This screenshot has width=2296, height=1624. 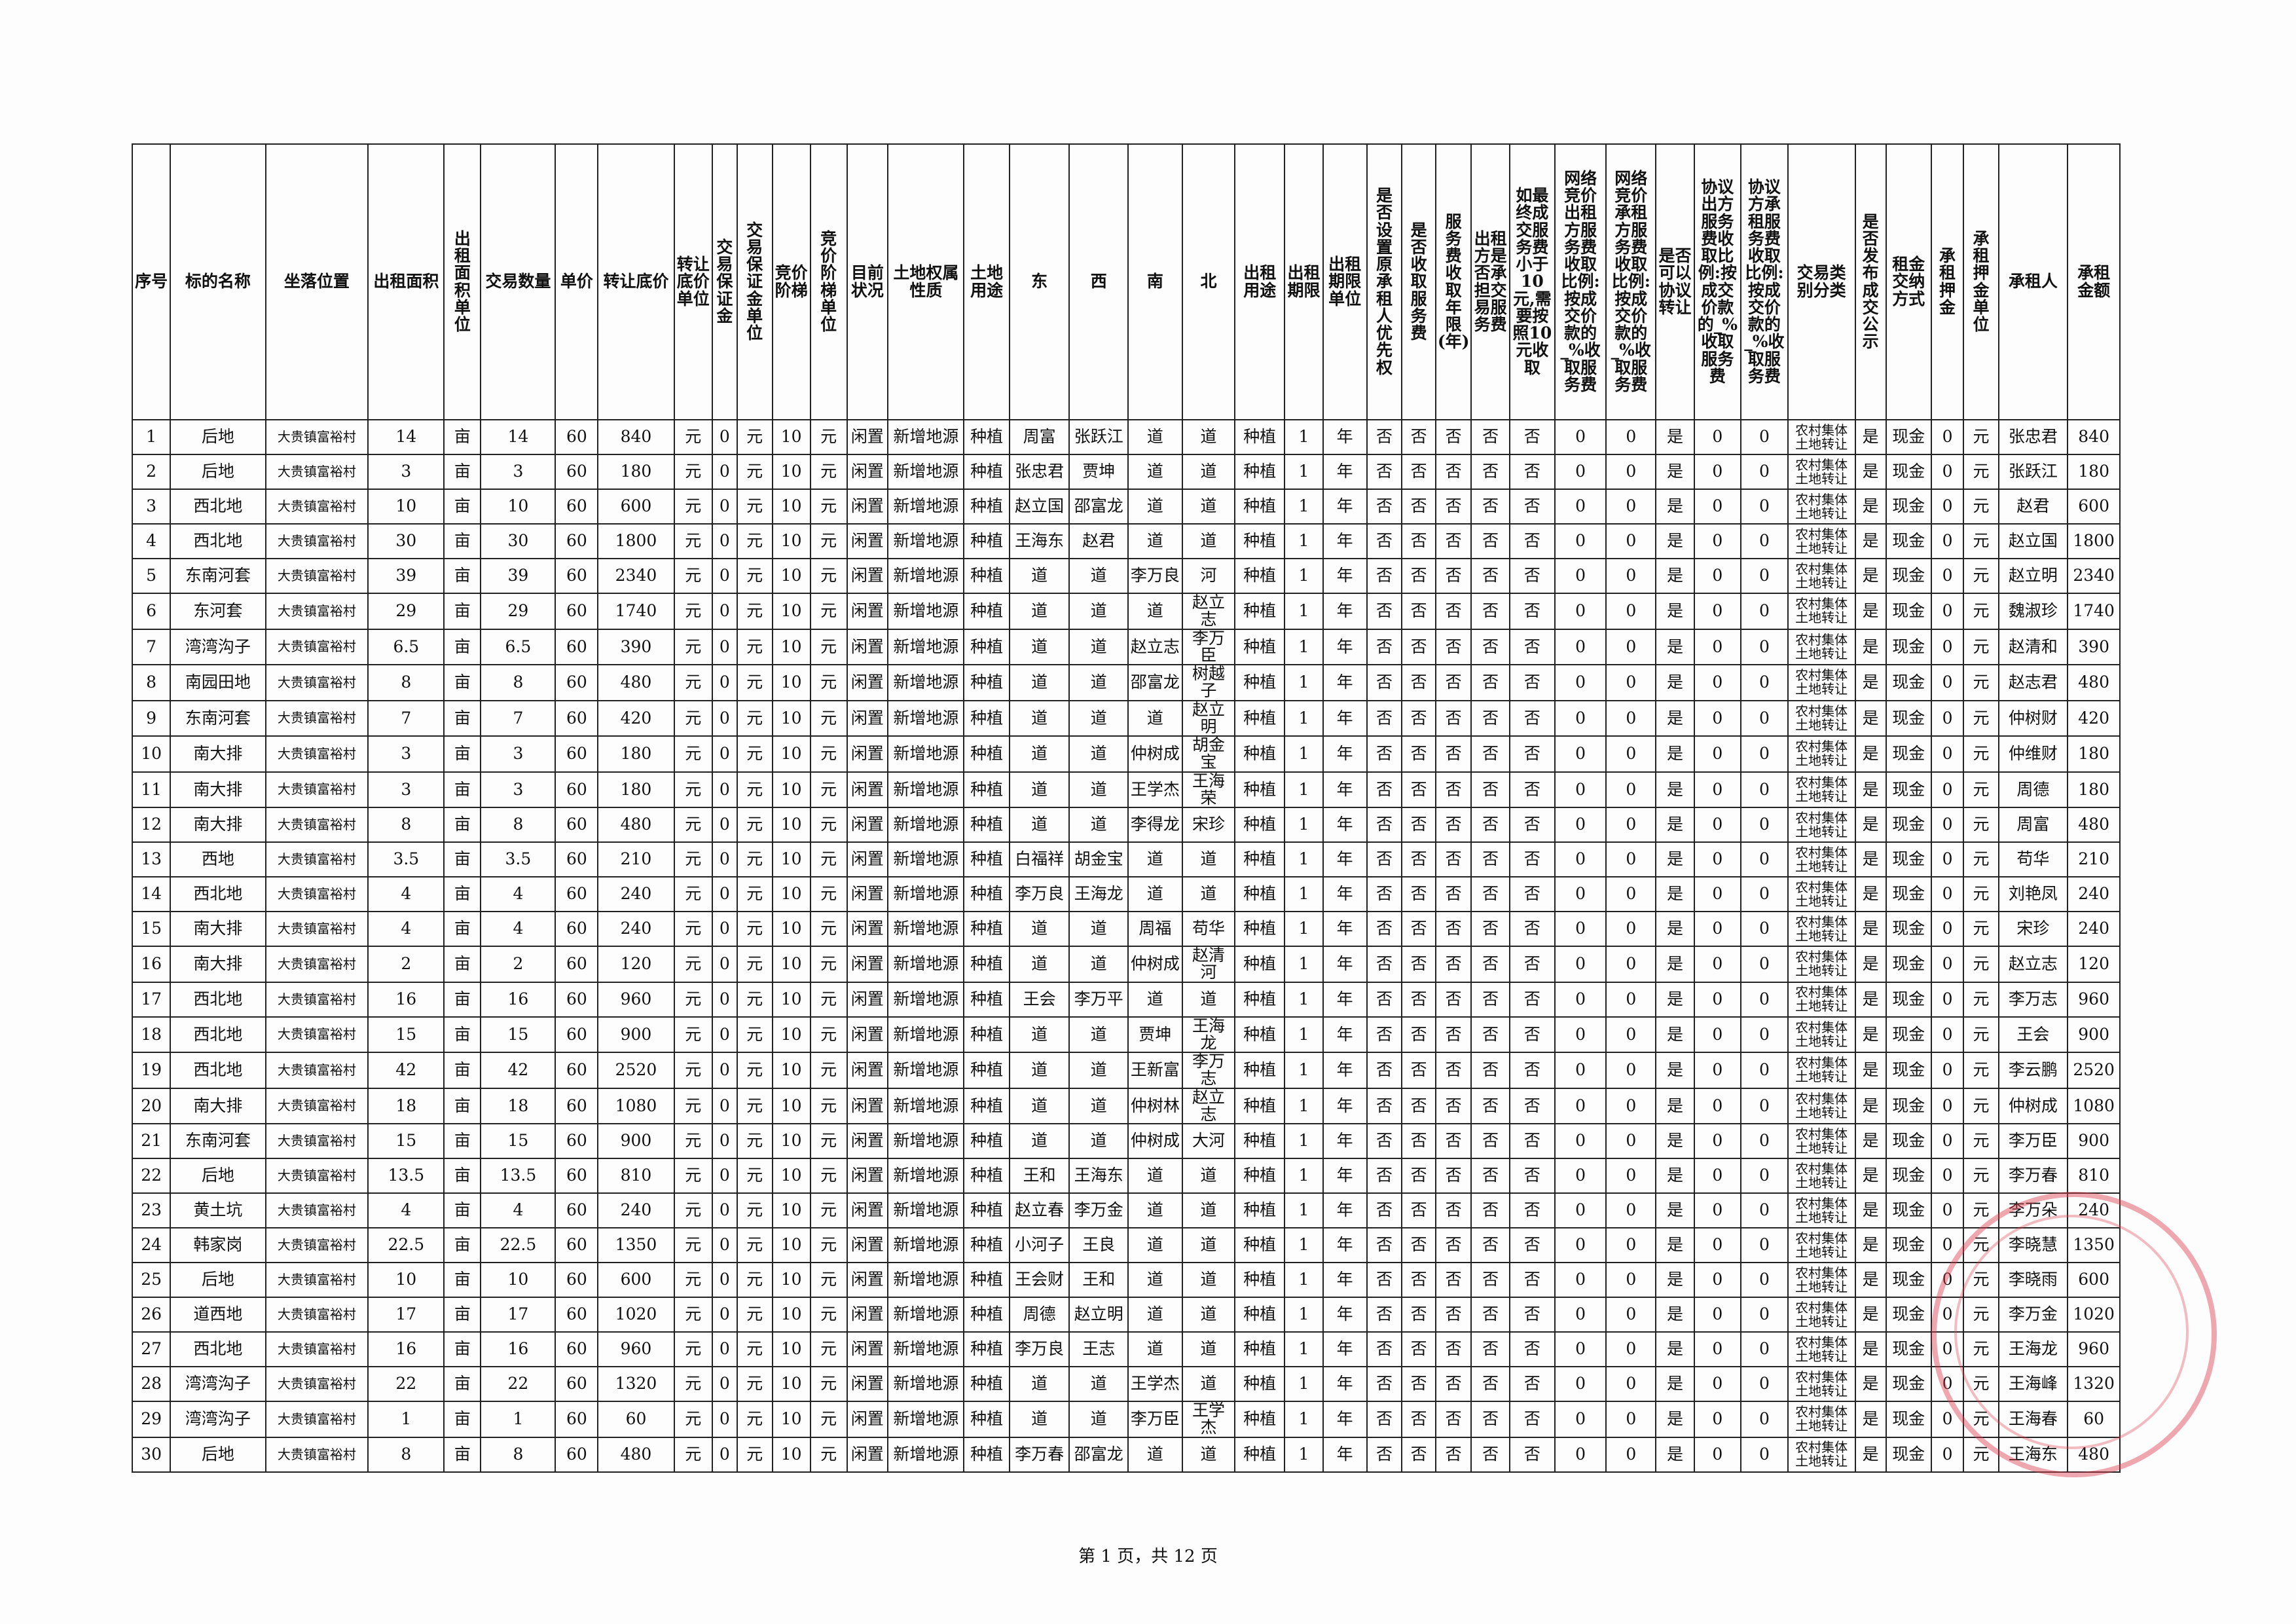 What do you see at coordinates (1490, 281) in the screenshot?
I see `header-cell: 出租方是否承担交易服务费` at bounding box center [1490, 281].